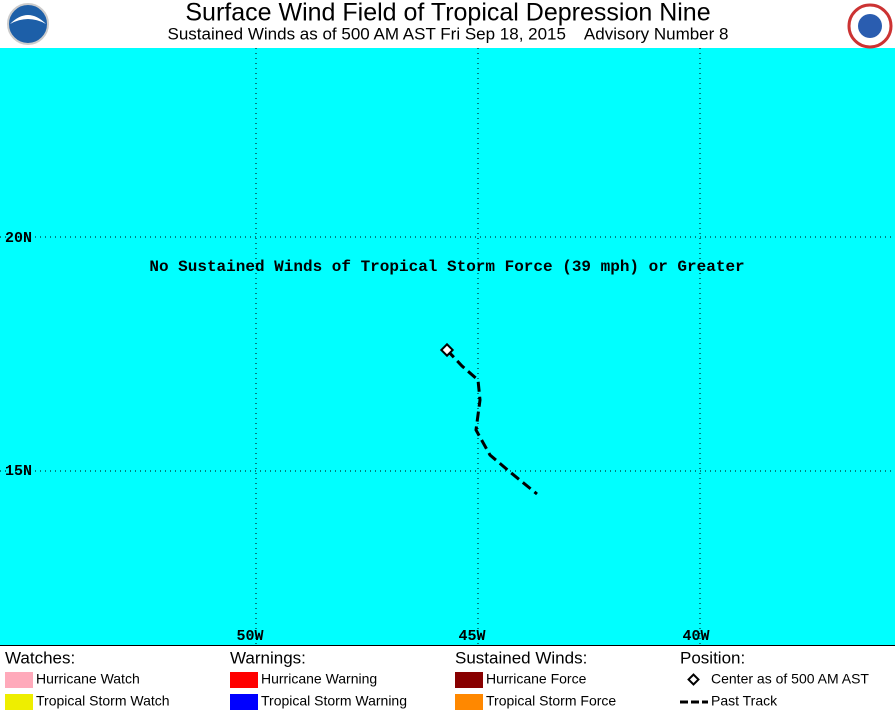  Describe the element at coordinates (870, 26) in the screenshot. I see `nws-logo` at that location.